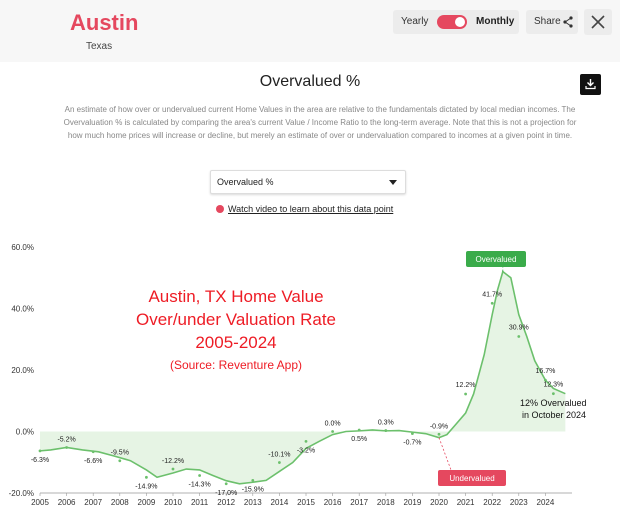 This screenshot has width=620, height=527. What do you see at coordinates (245, 182) in the screenshot?
I see `metric-select-value: Overvalued %` at bounding box center [245, 182].